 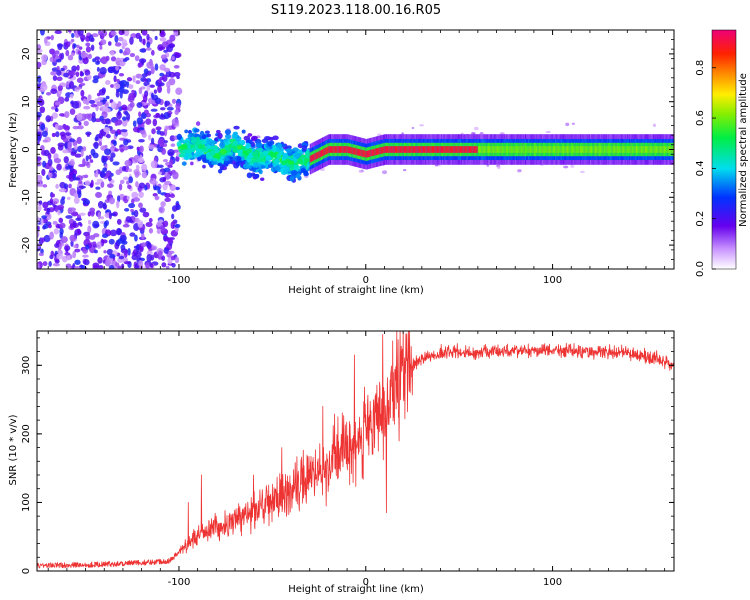 What do you see at coordinates (13, 449) in the screenshot?
I see `snr-y-label: SNR (10 * v/v)` at bounding box center [13, 449].